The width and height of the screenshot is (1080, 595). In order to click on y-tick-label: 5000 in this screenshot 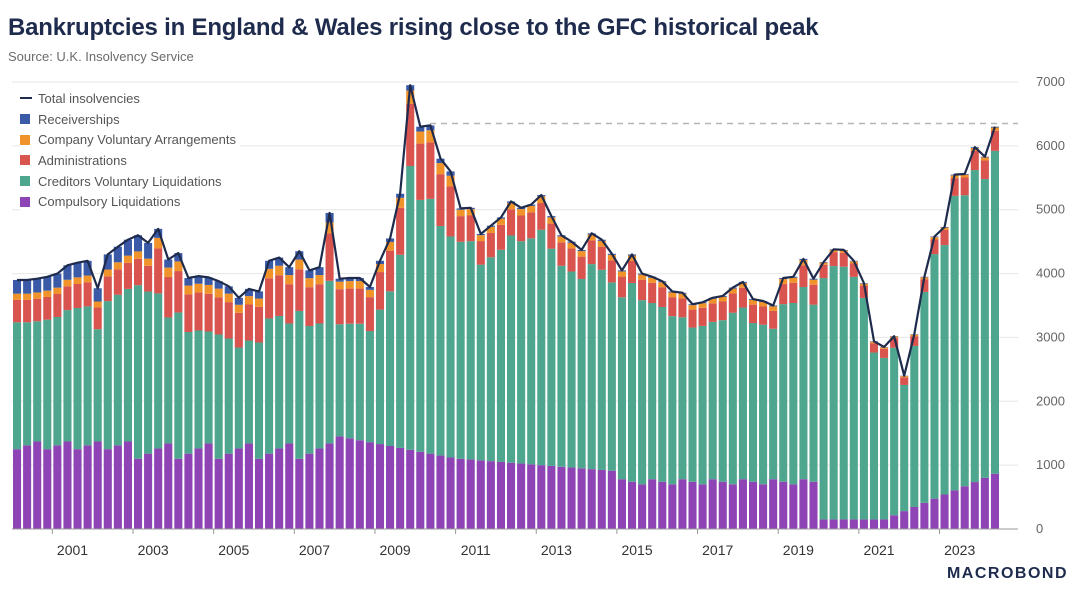, I will do `click(1050, 209)`.